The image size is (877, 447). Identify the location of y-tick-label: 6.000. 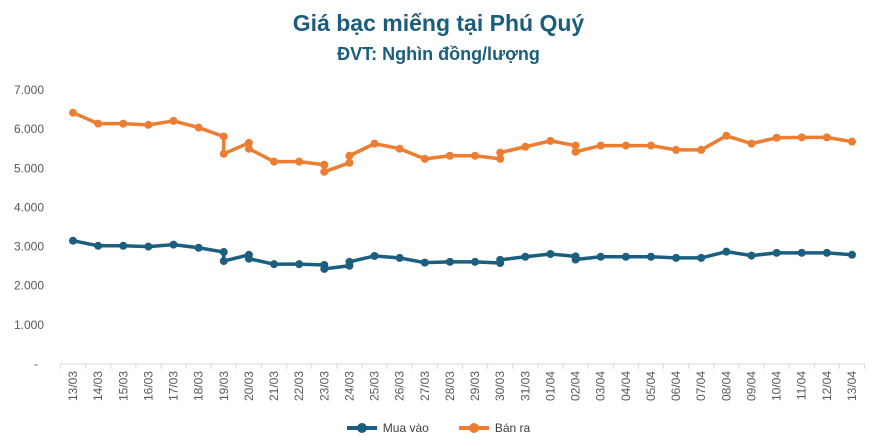
(29, 129).